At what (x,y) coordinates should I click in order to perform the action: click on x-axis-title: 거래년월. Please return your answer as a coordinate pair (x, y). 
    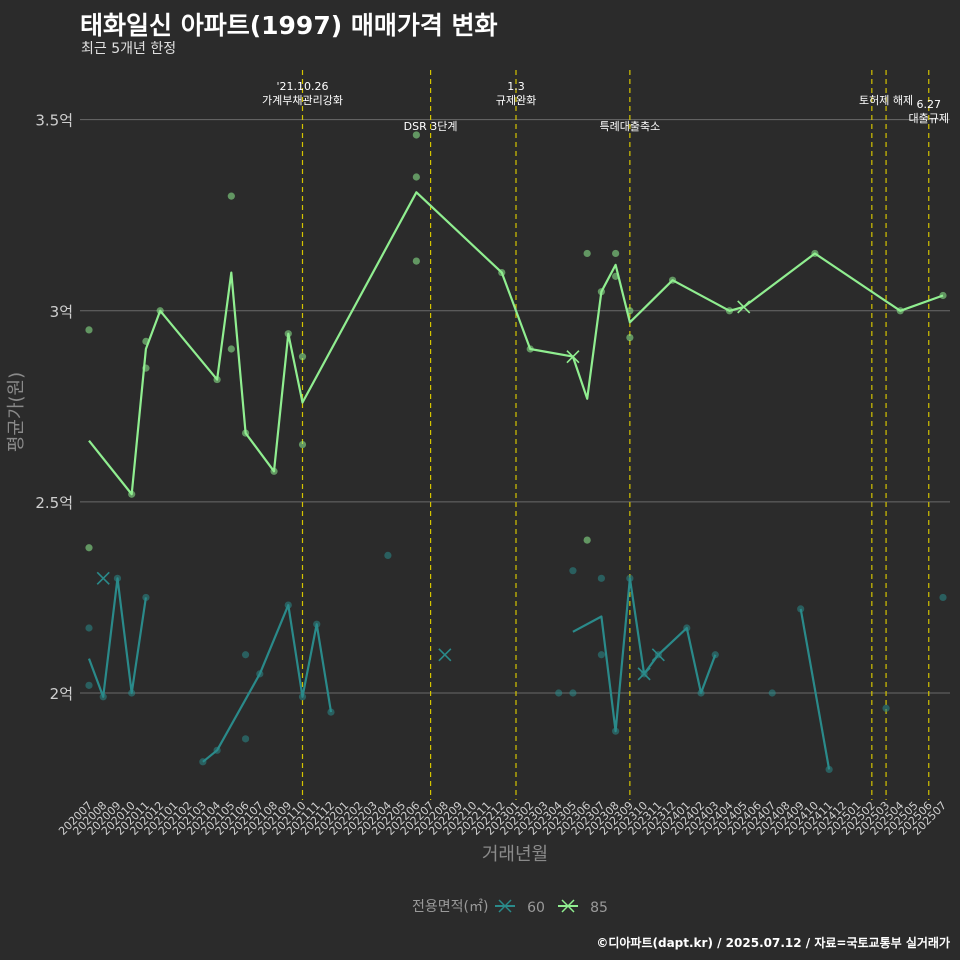
    Looking at the image, I should click on (515, 854).